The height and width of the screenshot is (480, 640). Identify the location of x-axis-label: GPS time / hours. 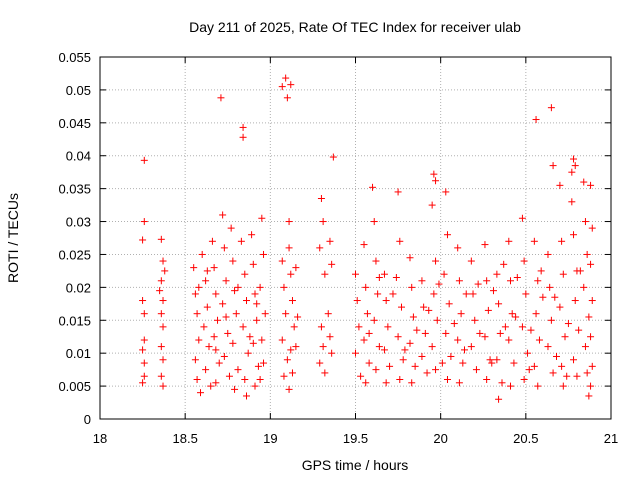
(355, 465).